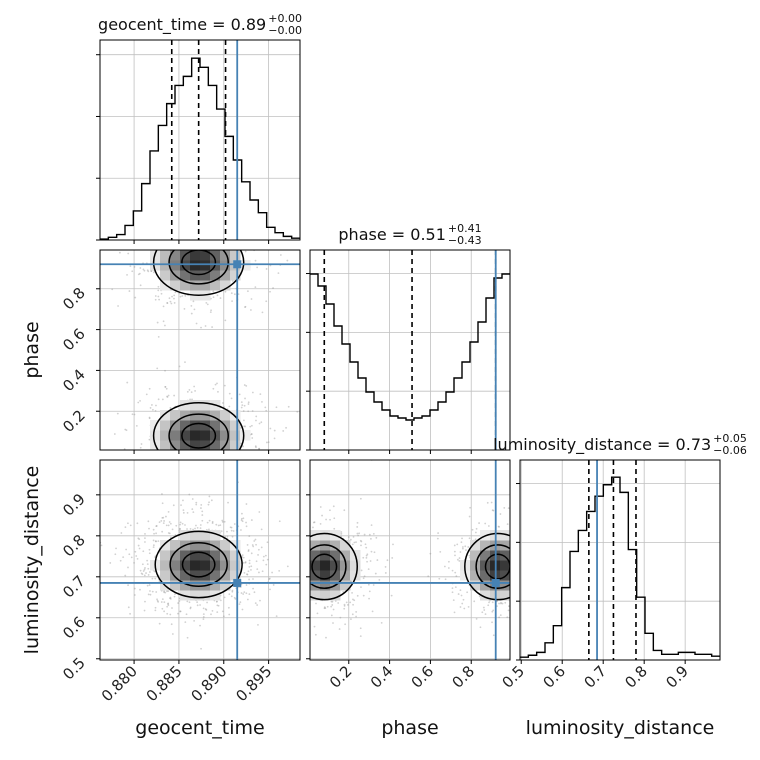 The width and height of the screenshot is (760, 760). What do you see at coordinates (463, 677) in the screenshot?
I see `x-tick-label: 0.8` at bounding box center [463, 677].